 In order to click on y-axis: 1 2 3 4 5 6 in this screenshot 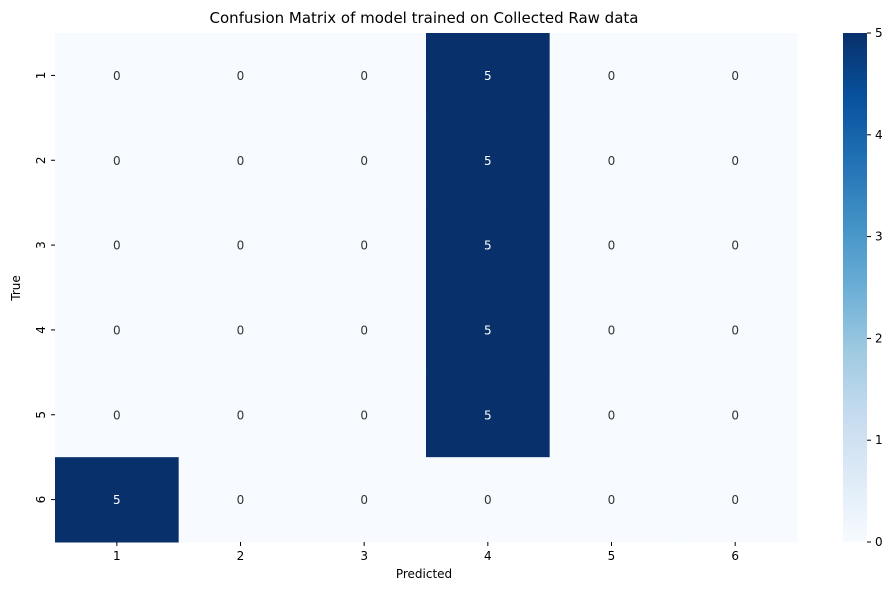, I will do `click(44, 288)`.